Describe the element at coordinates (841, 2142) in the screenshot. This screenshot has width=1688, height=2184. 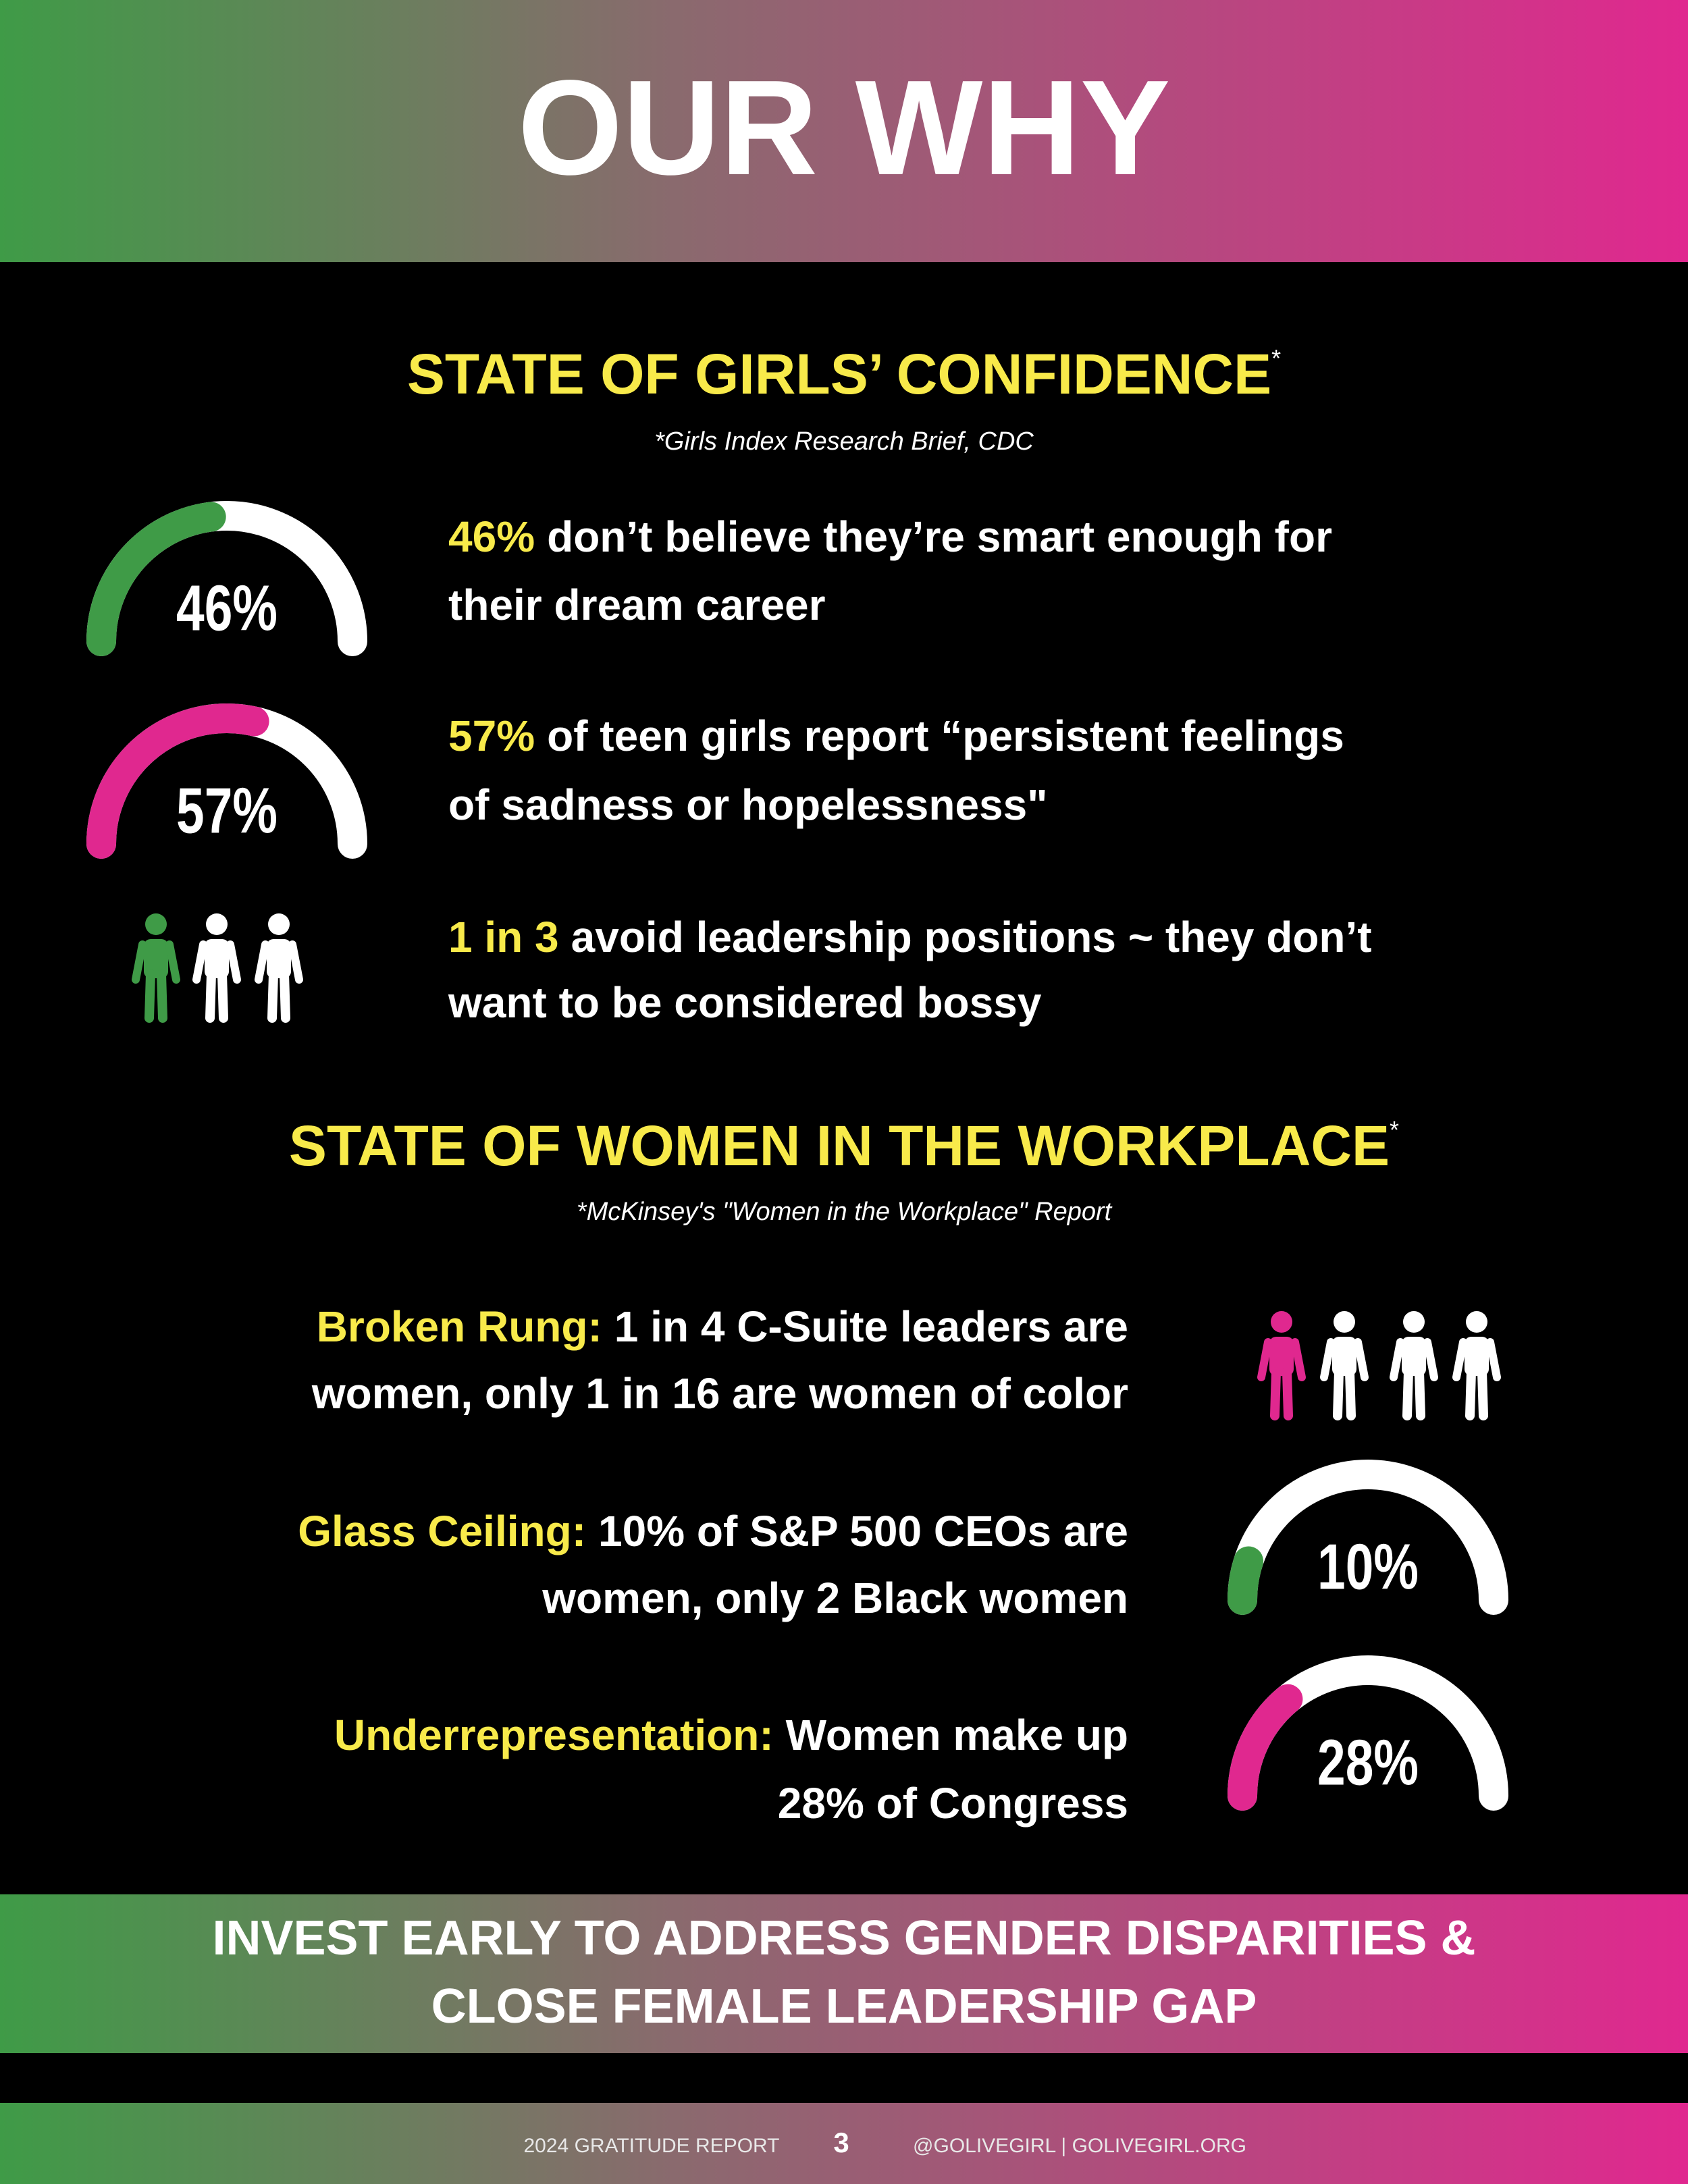
I see `page-number: 3` at that location.